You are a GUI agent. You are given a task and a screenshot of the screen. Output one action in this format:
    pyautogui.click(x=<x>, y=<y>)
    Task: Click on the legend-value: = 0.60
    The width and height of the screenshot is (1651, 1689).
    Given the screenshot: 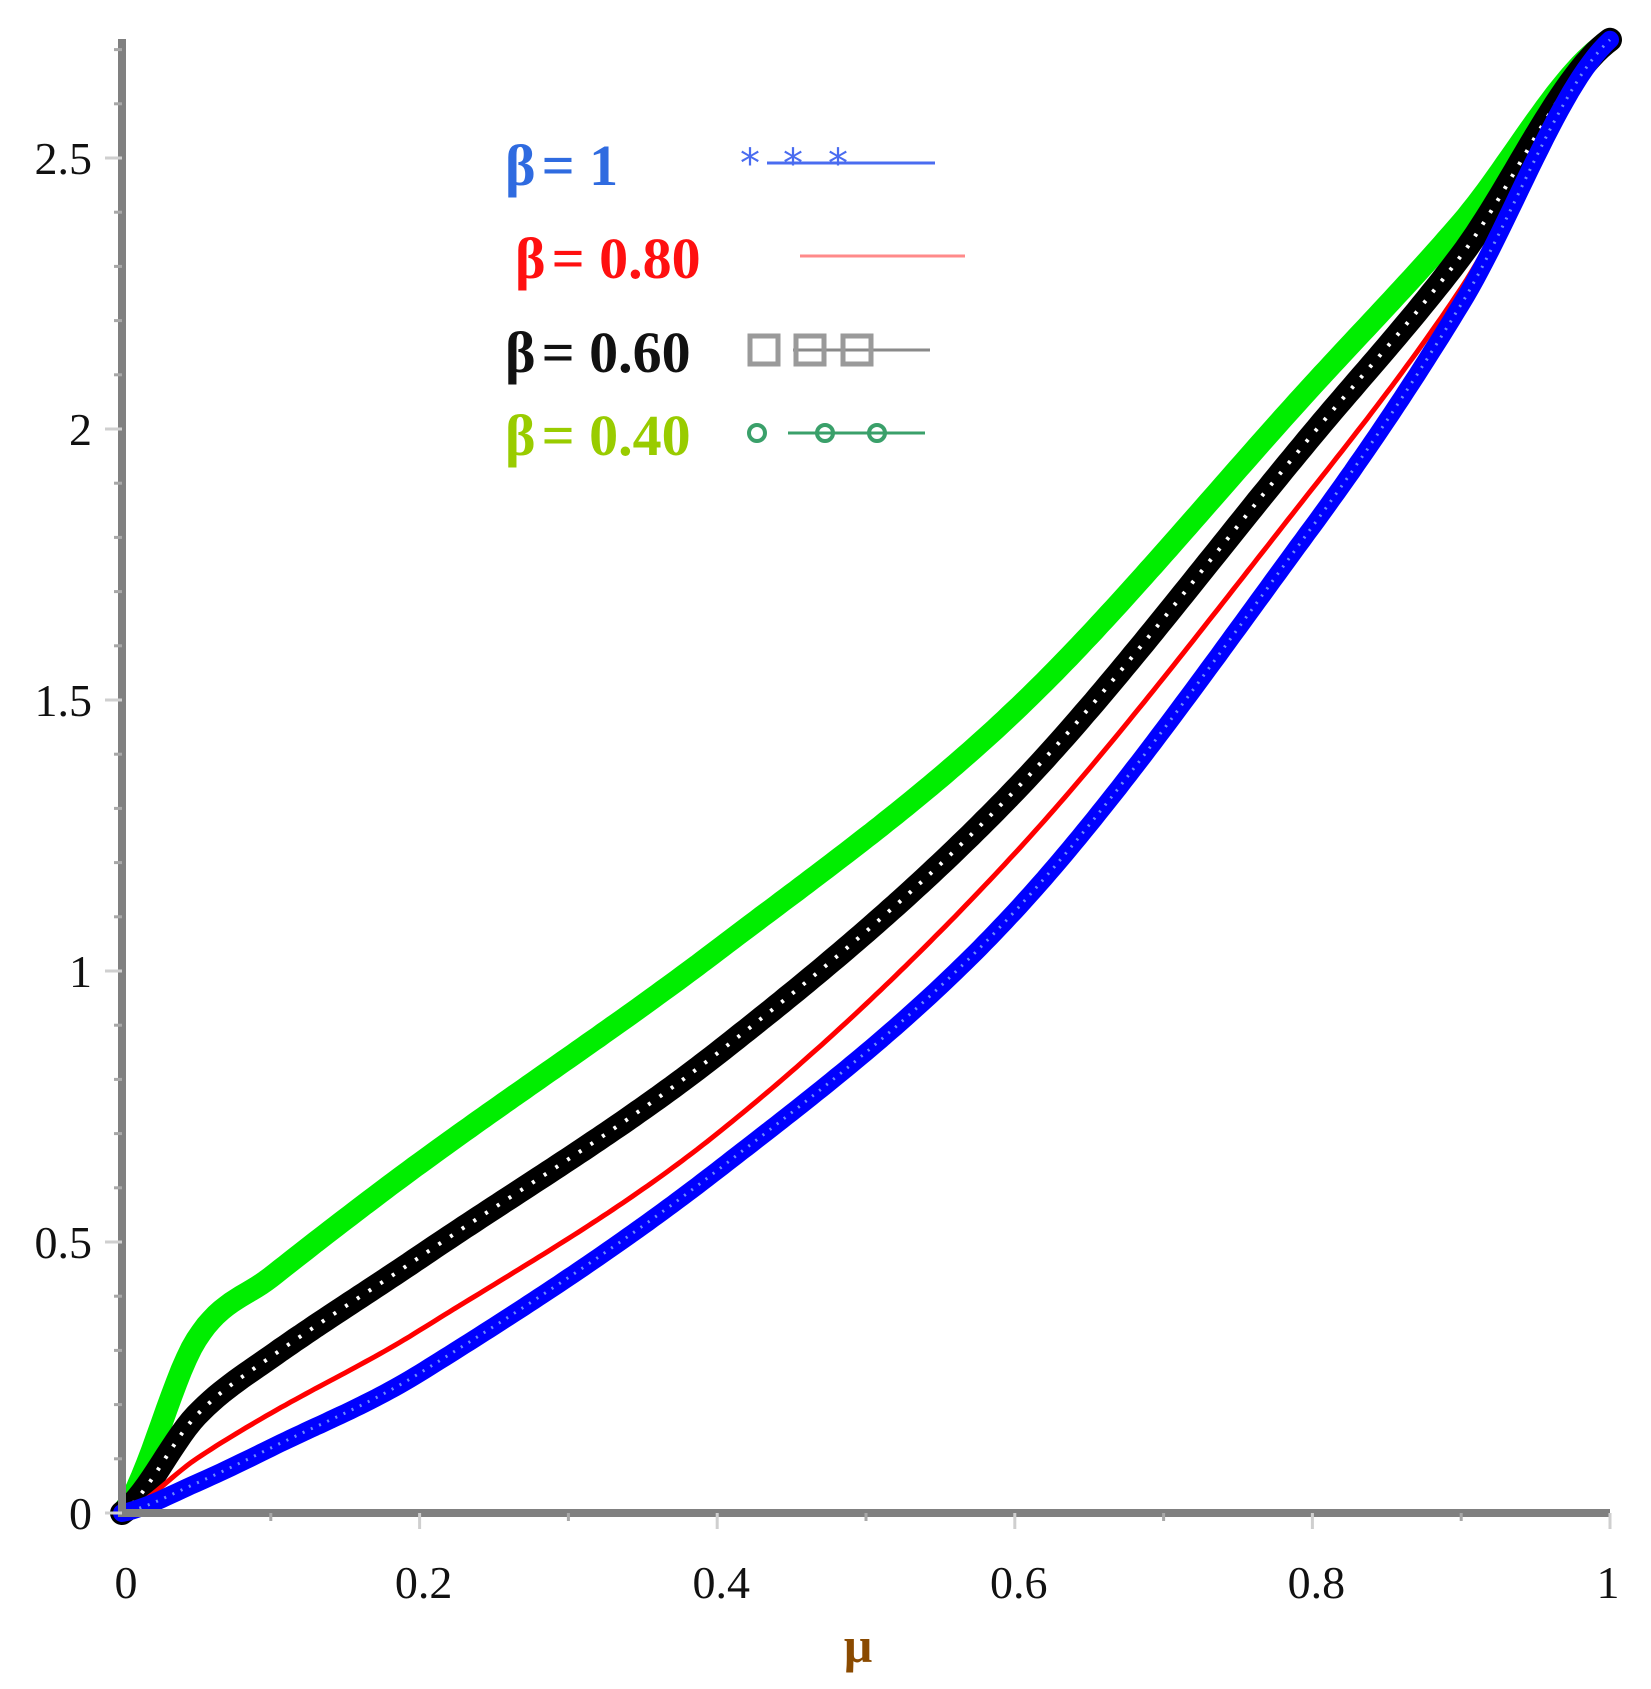 What is the action you would take?
    pyautogui.click(x=616, y=352)
    